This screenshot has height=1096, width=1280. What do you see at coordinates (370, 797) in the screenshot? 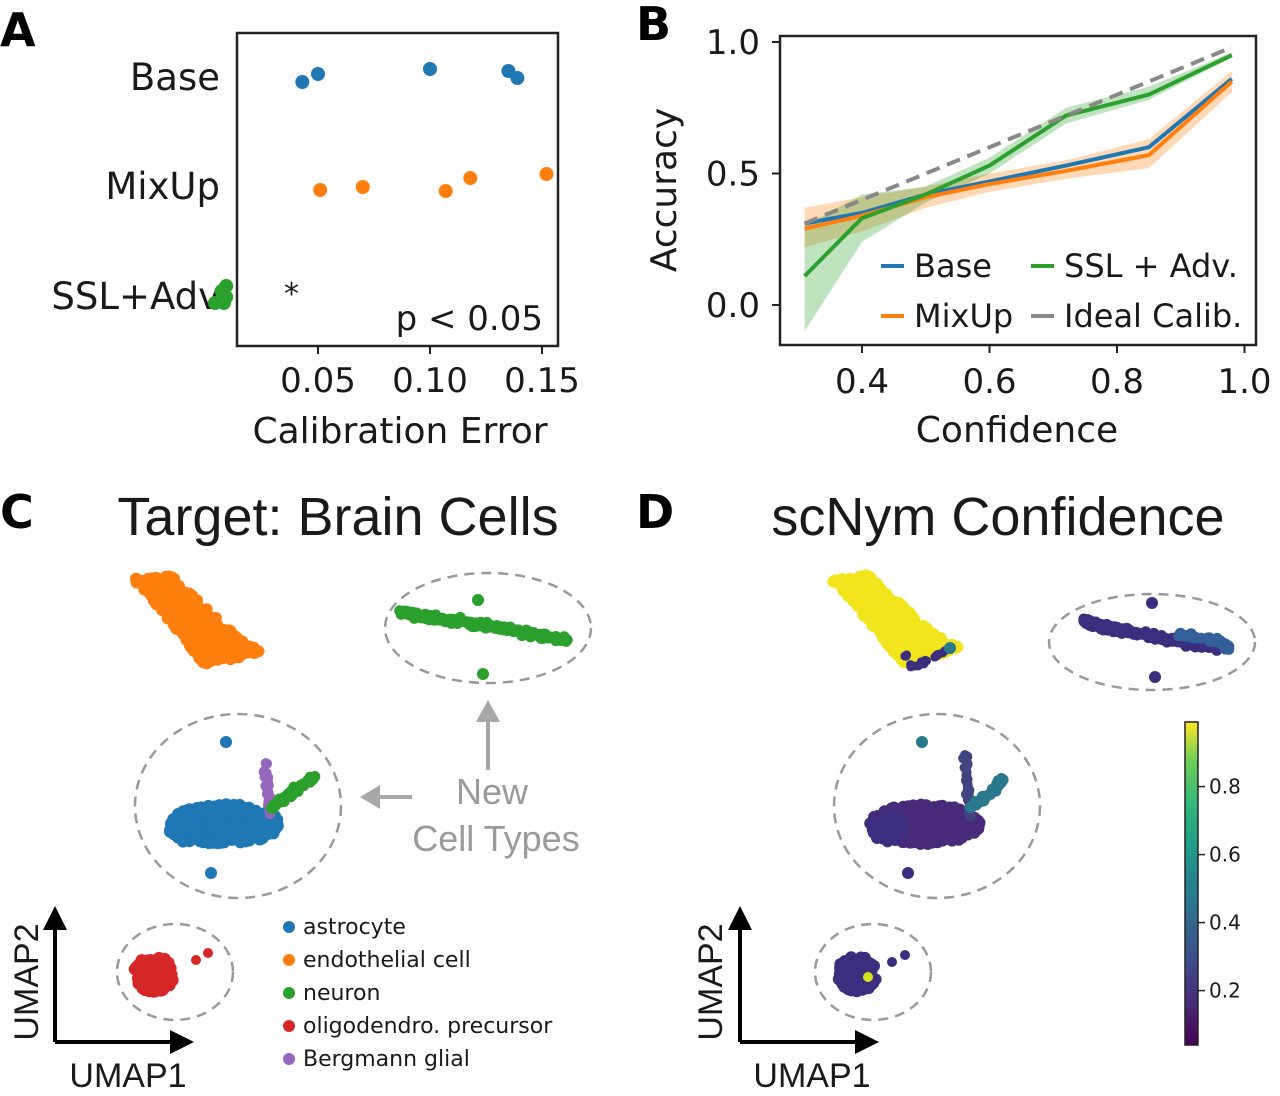
I see `arrow-left-head` at bounding box center [370, 797].